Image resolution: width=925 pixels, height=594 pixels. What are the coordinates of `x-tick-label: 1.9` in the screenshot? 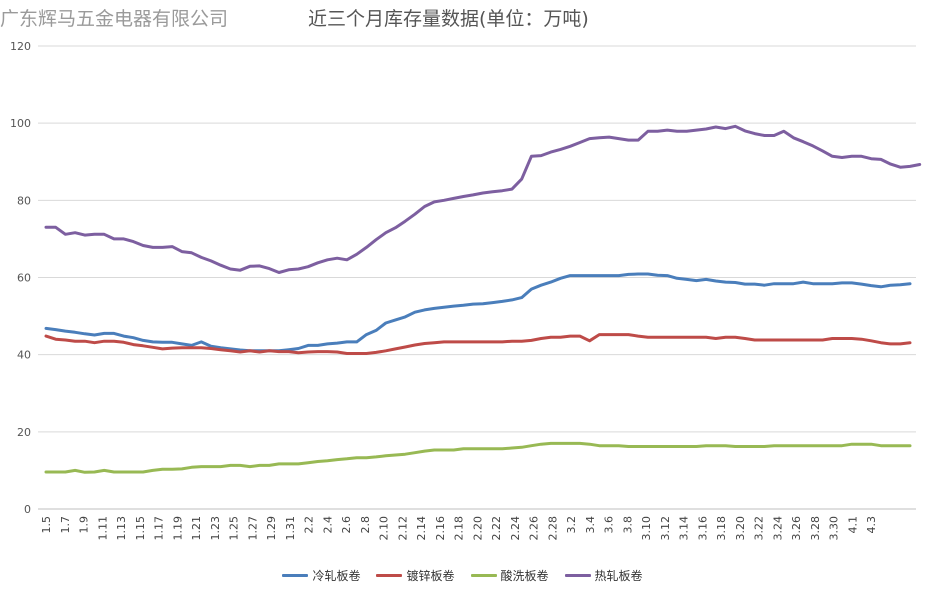 It's located at (84, 525).